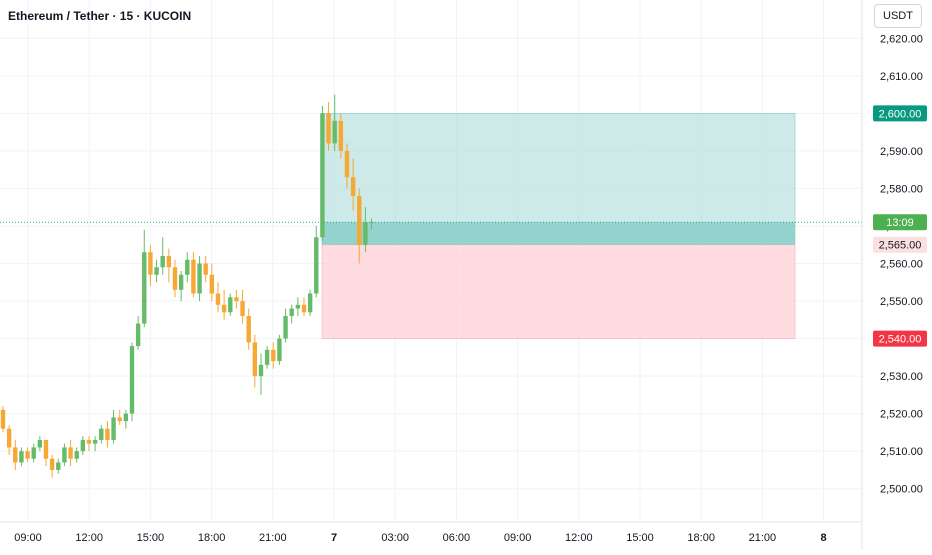 The image size is (932, 555). What do you see at coordinates (901, 39) in the screenshot?
I see `y-tick-label: 2,620.00` at bounding box center [901, 39].